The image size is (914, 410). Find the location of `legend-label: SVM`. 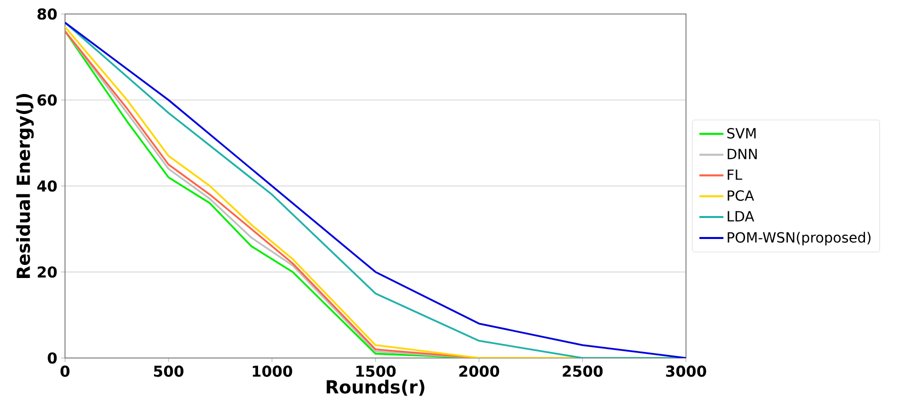

legend-label: SVM is located at coordinates (741, 133).